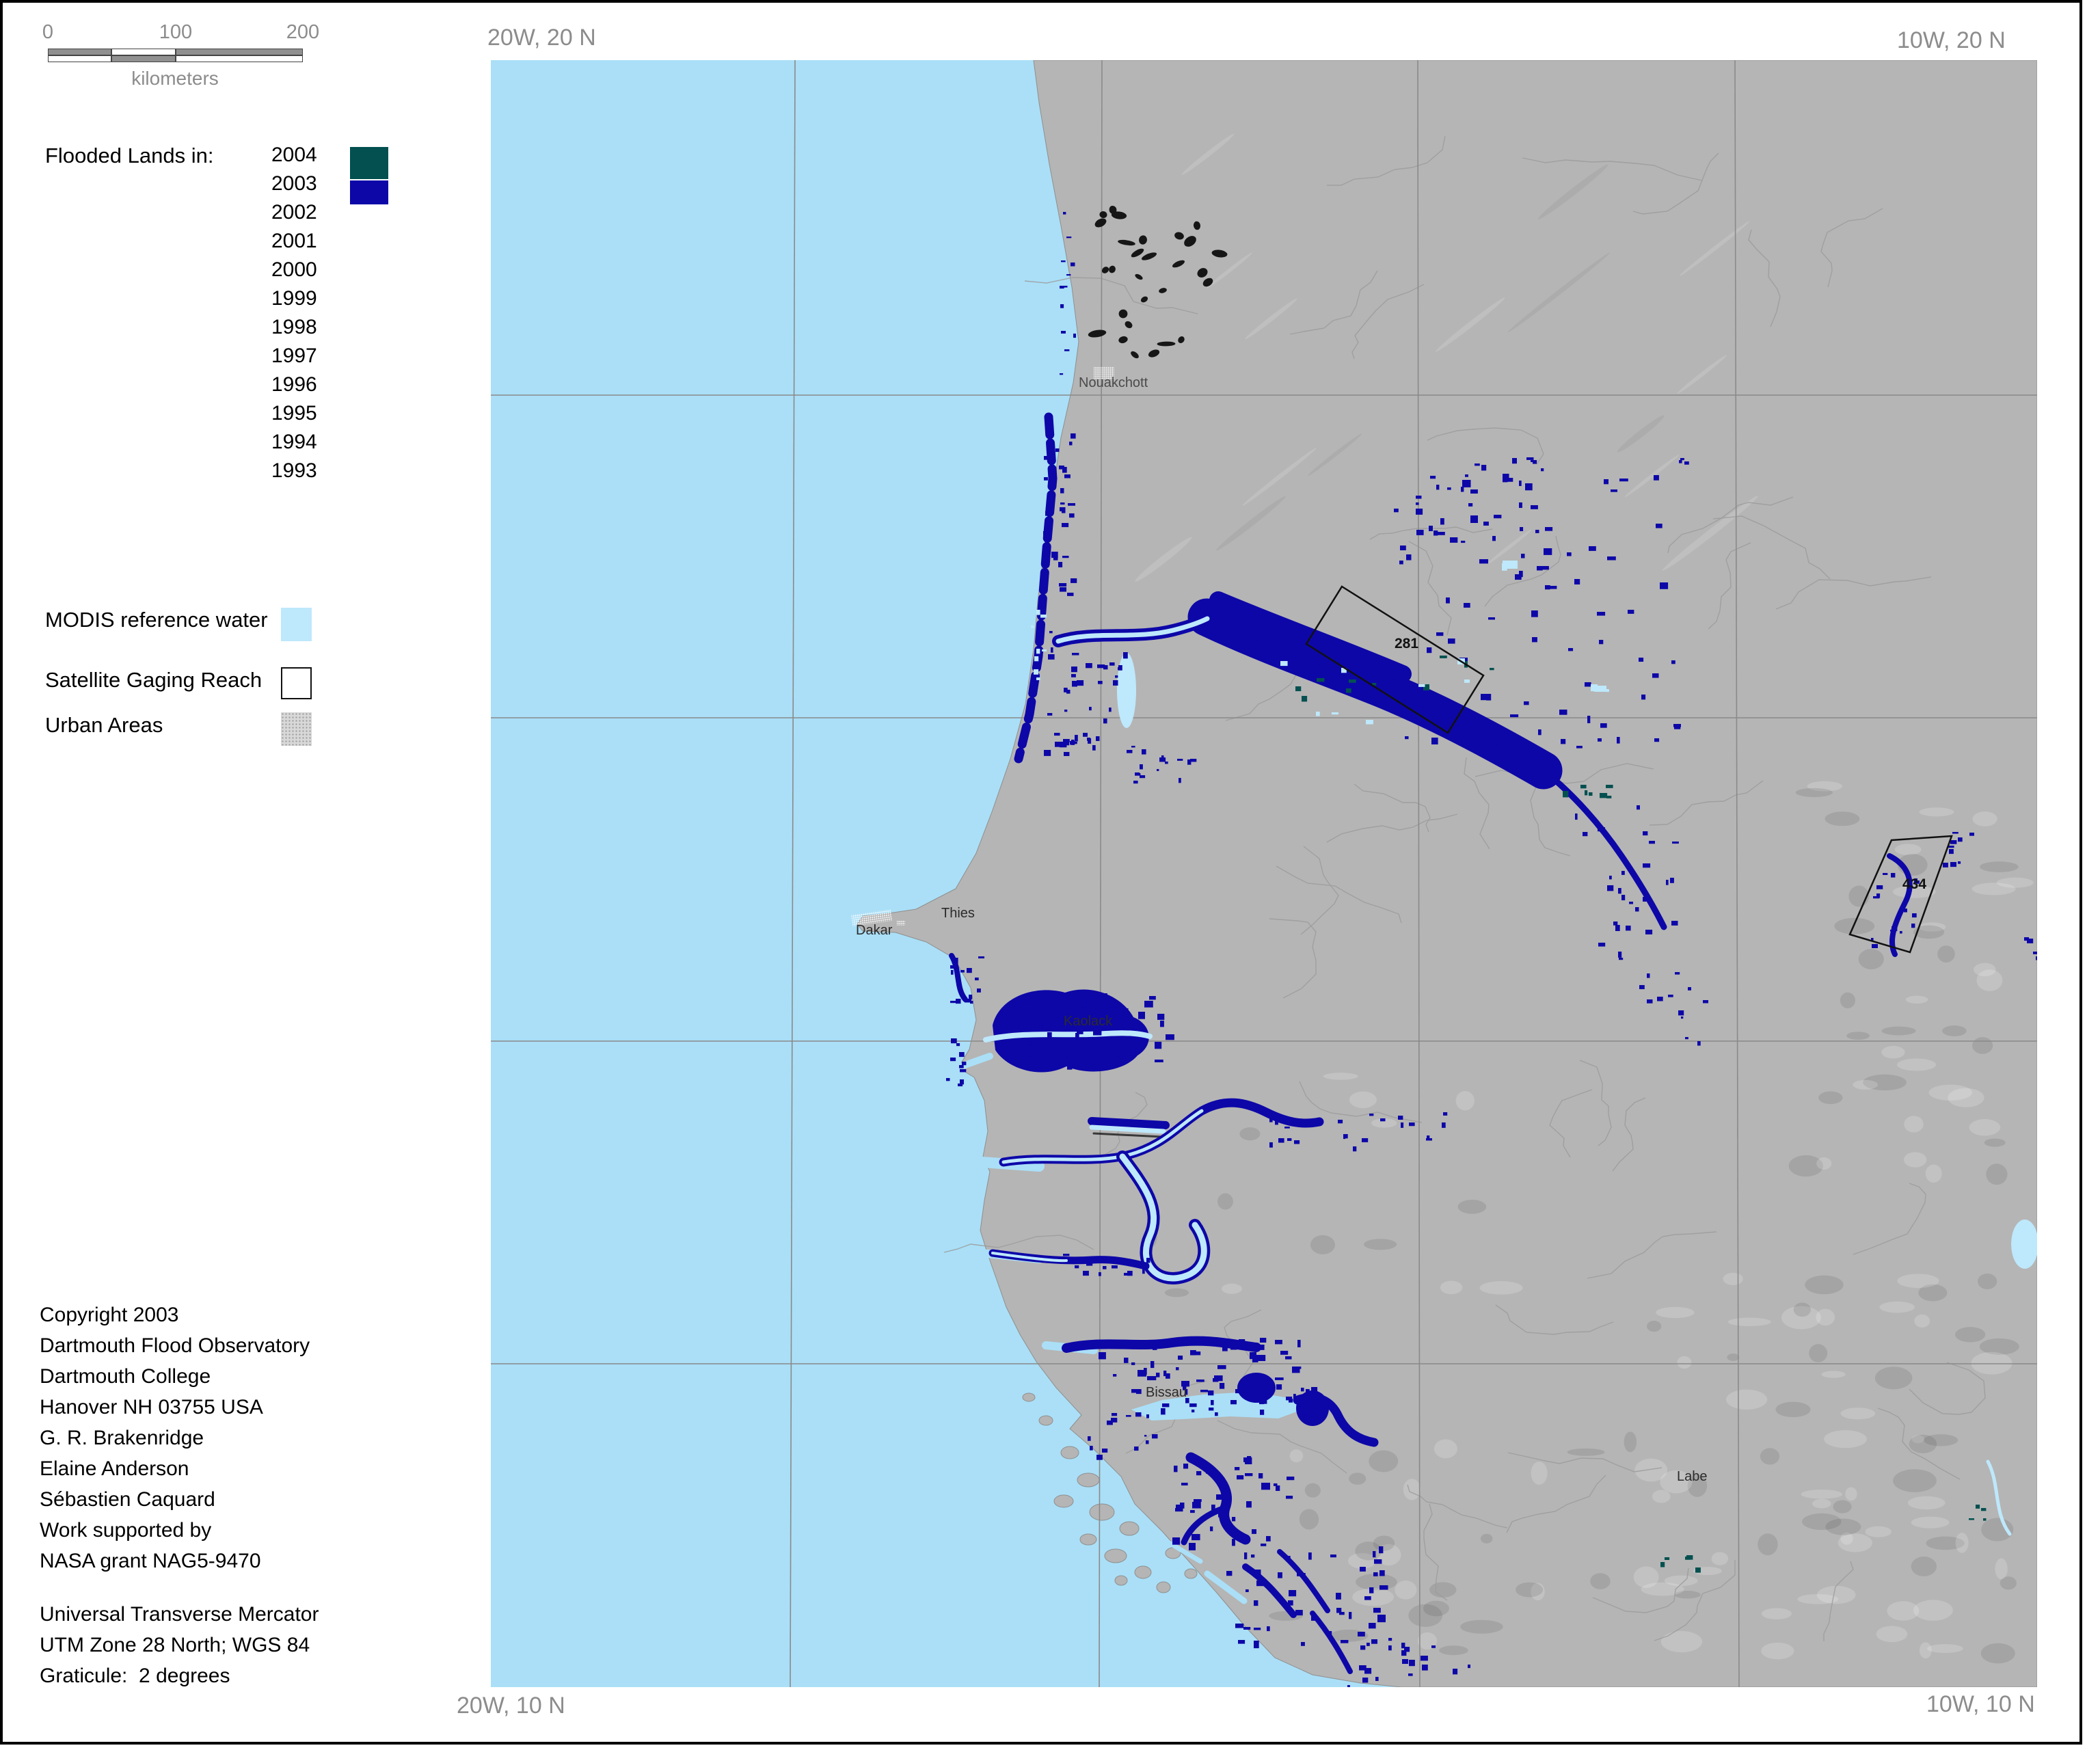  What do you see at coordinates (175, 78) in the screenshot?
I see `scalebar-unit-label: kilometers` at bounding box center [175, 78].